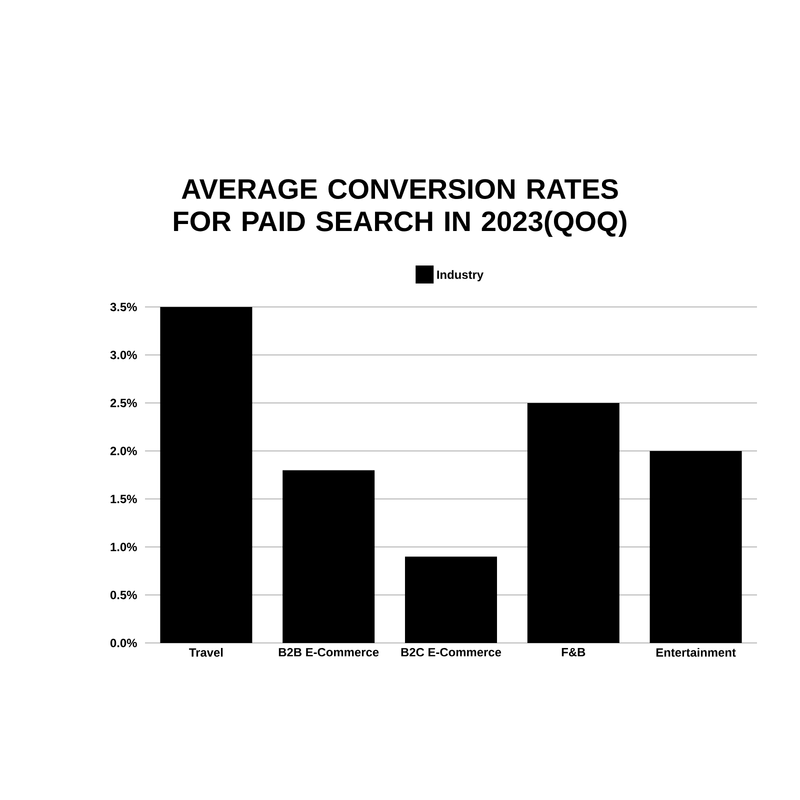 This screenshot has width=800, height=800. I want to click on legend-label: Industry, so click(460, 276).